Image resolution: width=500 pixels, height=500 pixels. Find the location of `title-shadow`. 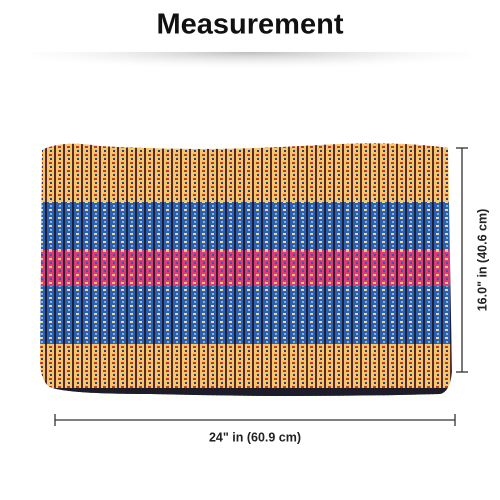

title-shadow is located at coordinates (250, 67).